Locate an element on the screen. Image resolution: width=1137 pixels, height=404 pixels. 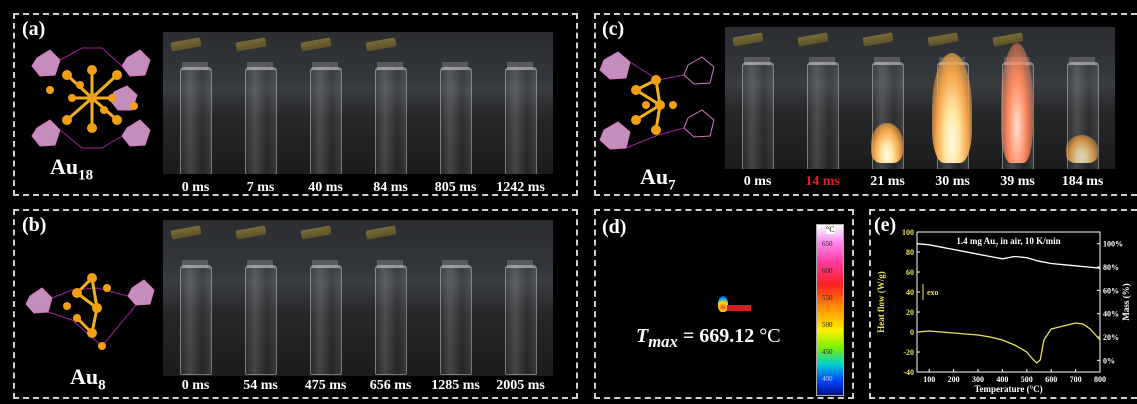
x-tick-label: 600 is located at coordinates (1051, 379).